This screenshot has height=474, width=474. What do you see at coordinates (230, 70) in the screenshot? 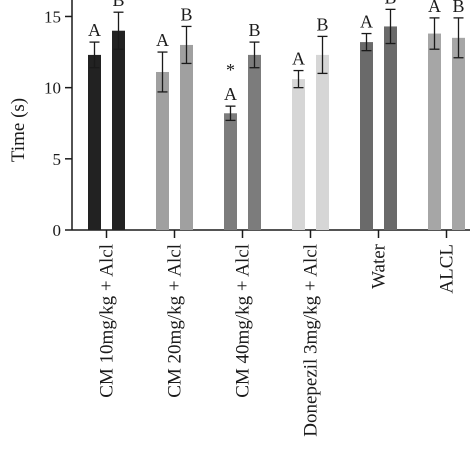
I see `significance-asterisk: *` at bounding box center [230, 70].